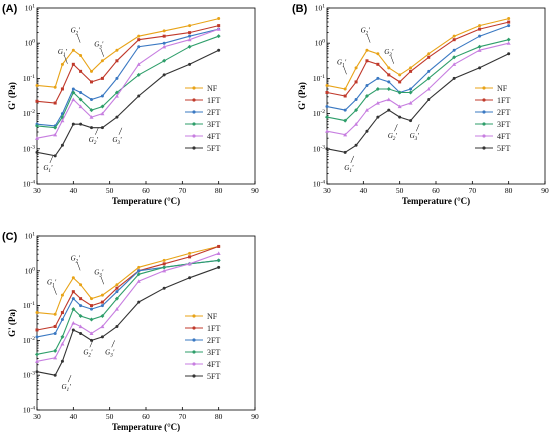 Image resolution: width=550 pixels, height=436 pixels. I want to click on y-tick-label: 10⁻³, so click(29, 148).